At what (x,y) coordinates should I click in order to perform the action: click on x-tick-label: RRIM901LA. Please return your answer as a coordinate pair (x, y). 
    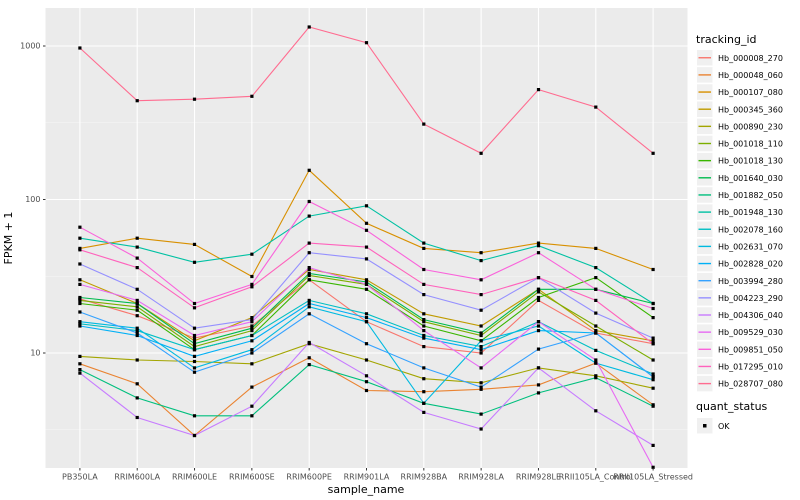
    Looking at the image, I should click on (367, 477).